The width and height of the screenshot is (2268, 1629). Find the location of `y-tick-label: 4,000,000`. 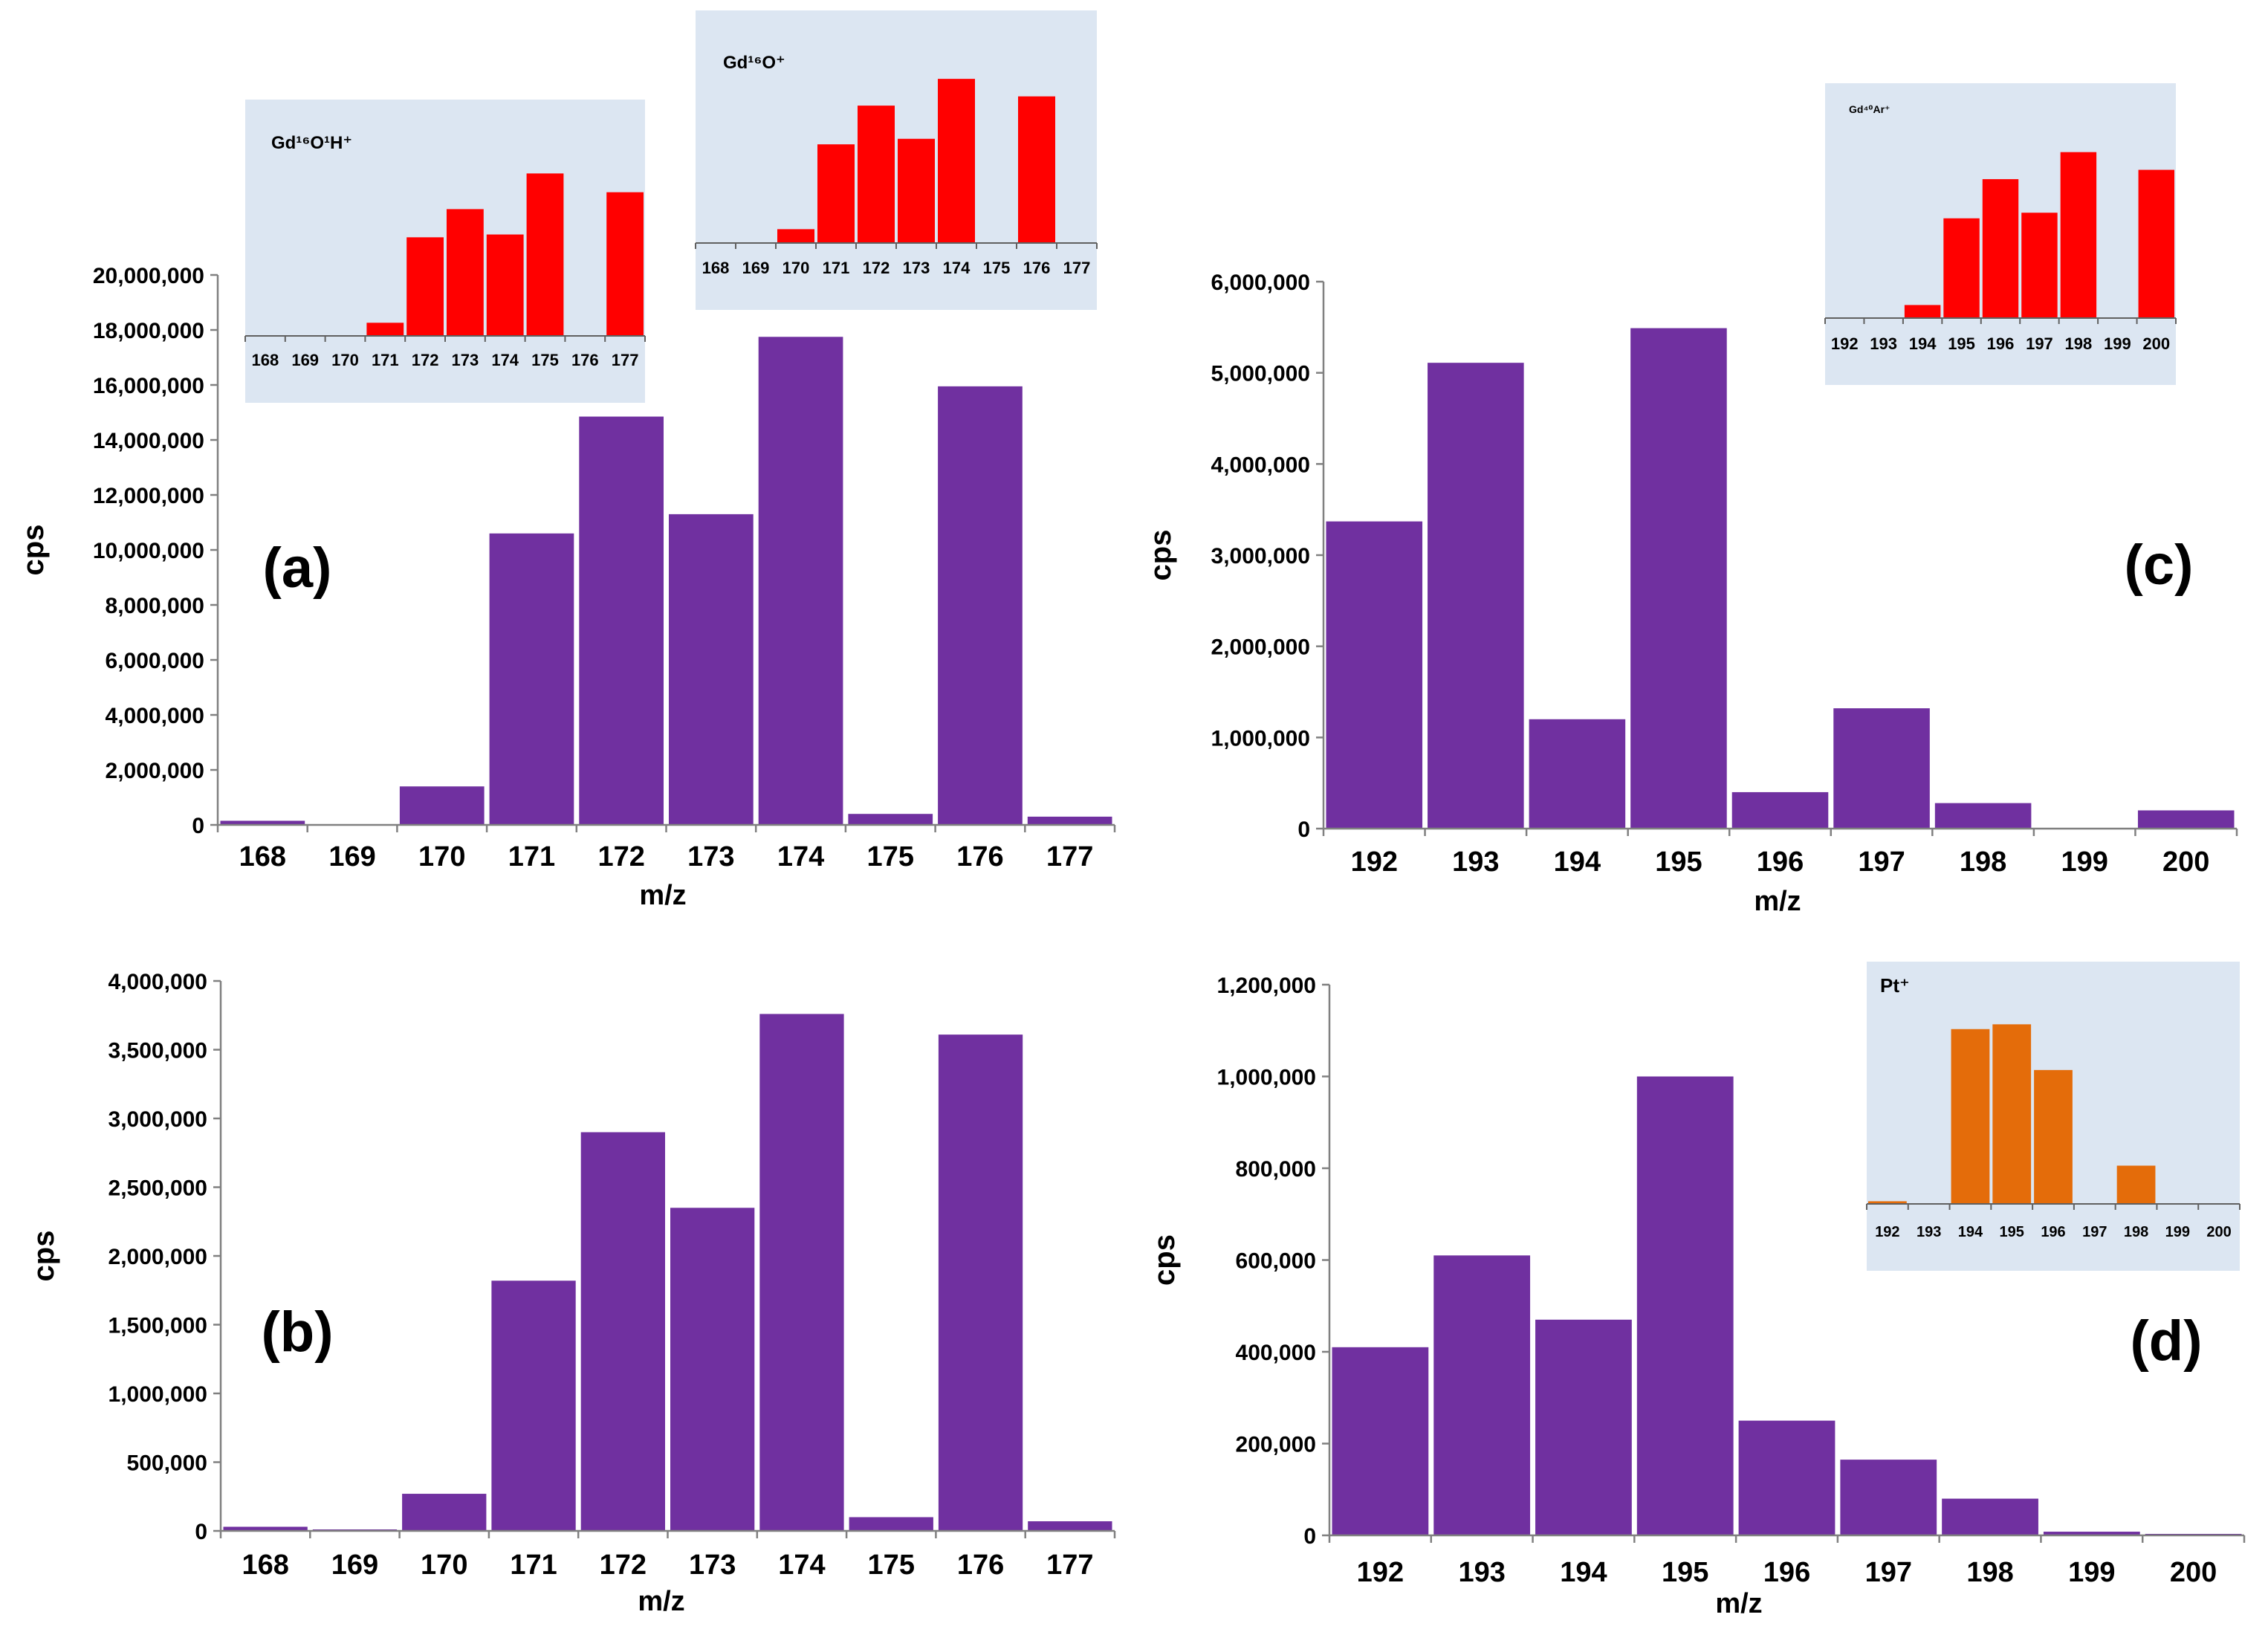

y-tick-label: 4,000,000 is located at coordinates (1260, 465).